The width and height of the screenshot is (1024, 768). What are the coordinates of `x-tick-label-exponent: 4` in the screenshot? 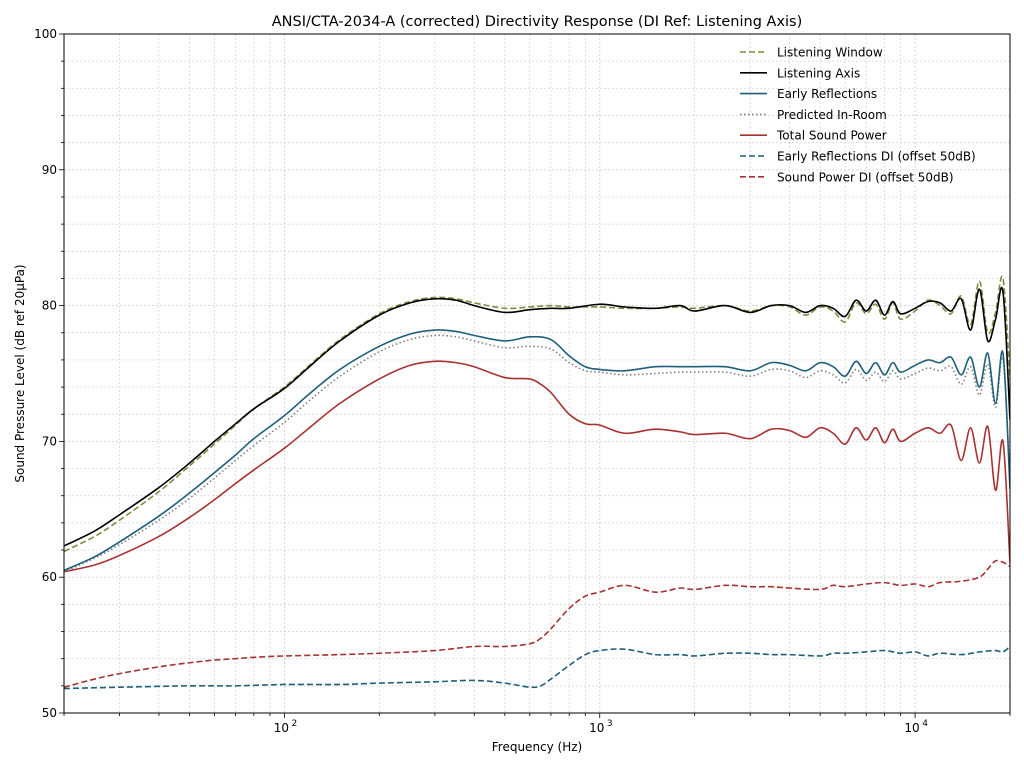 It's located at (925, 724).